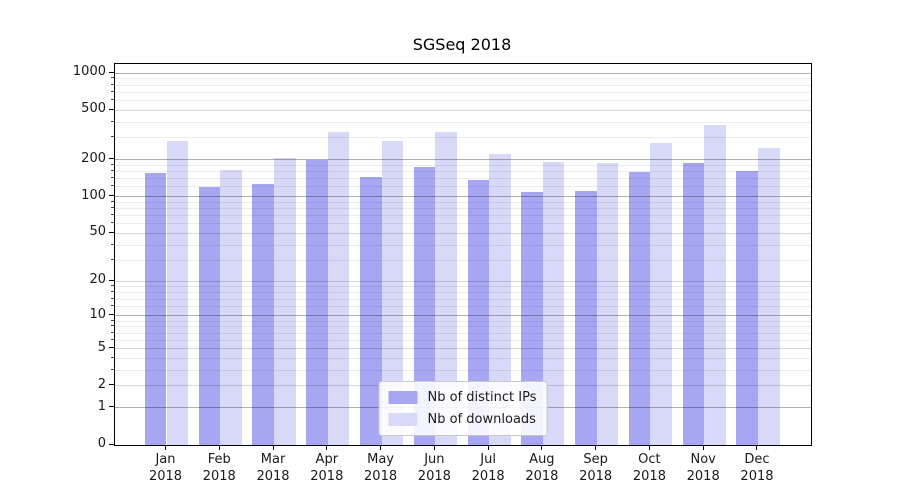 The width and height of the screenshot is (900, 500). I want to click on x-tick-label: Jan 2018, so click(166, 468).